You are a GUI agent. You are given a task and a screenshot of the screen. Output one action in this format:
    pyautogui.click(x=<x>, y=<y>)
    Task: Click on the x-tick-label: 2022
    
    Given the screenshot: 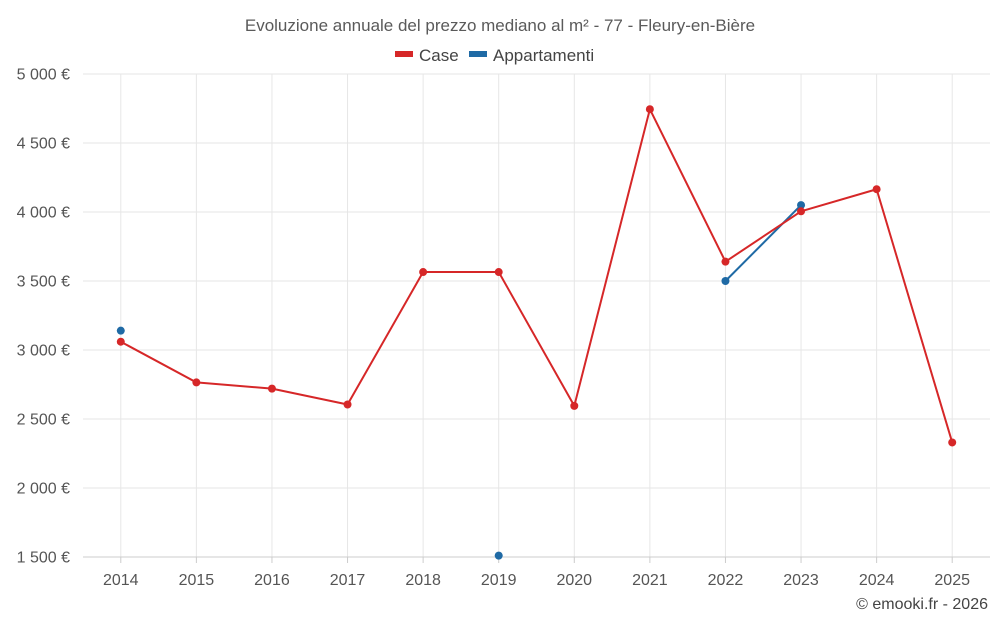 What is the action you would take?
    pyautogui.click(x=726, y=580)
    